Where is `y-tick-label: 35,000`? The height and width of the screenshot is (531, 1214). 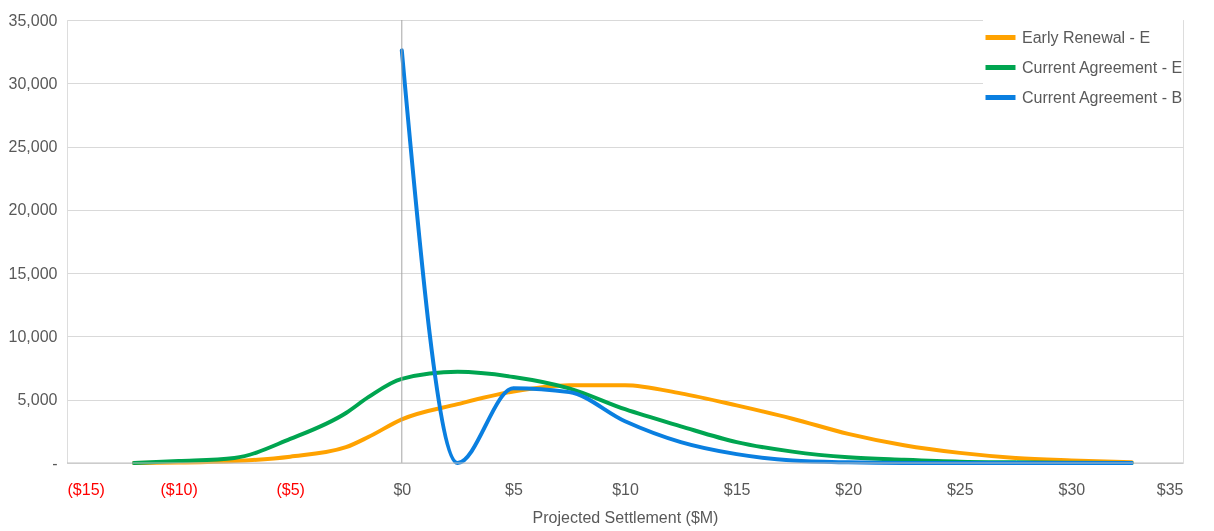
y-tick-label: 35,000 is located at coordinates (33, 20).